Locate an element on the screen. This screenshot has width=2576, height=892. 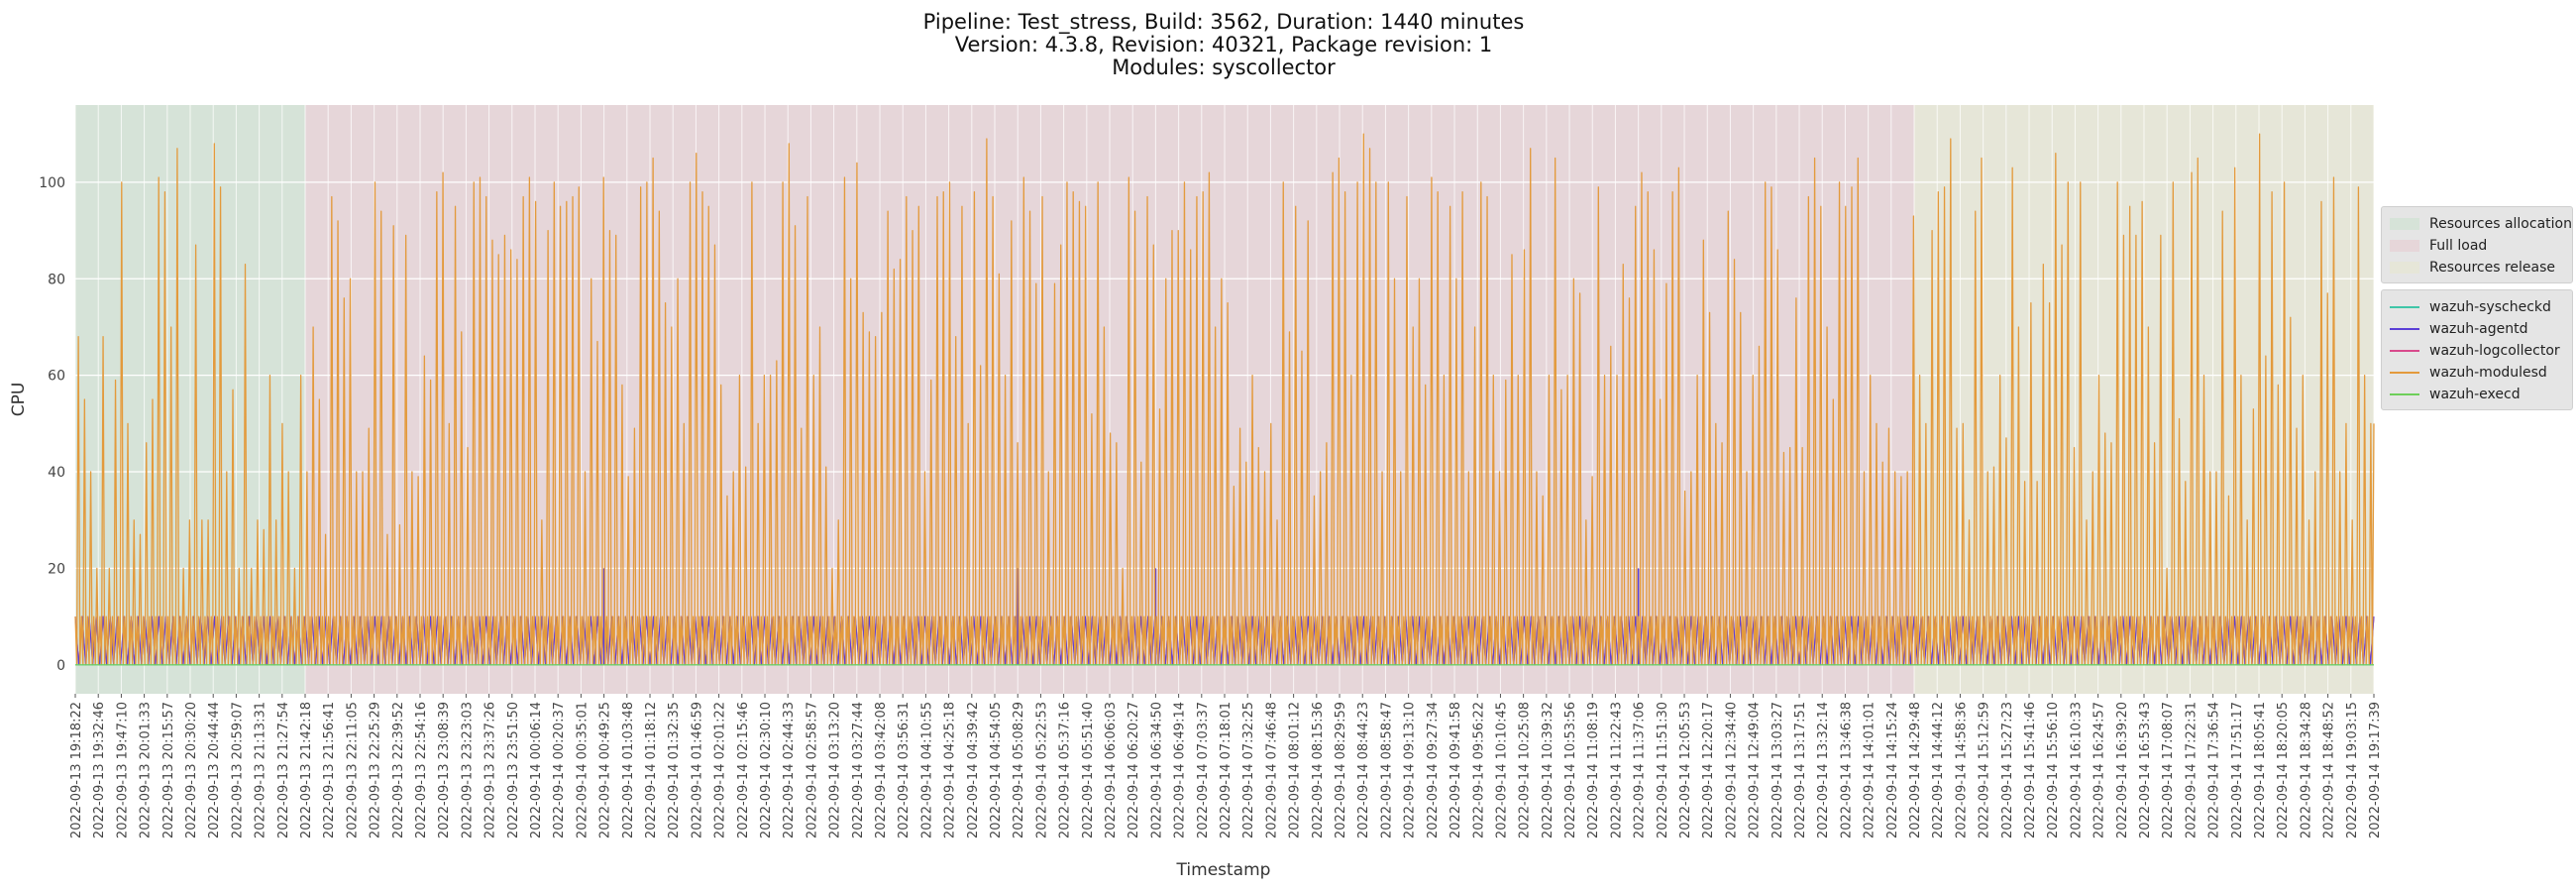
x-tick-label: 2022-09-14 00:20:37 is located at coordinates (559, 770).